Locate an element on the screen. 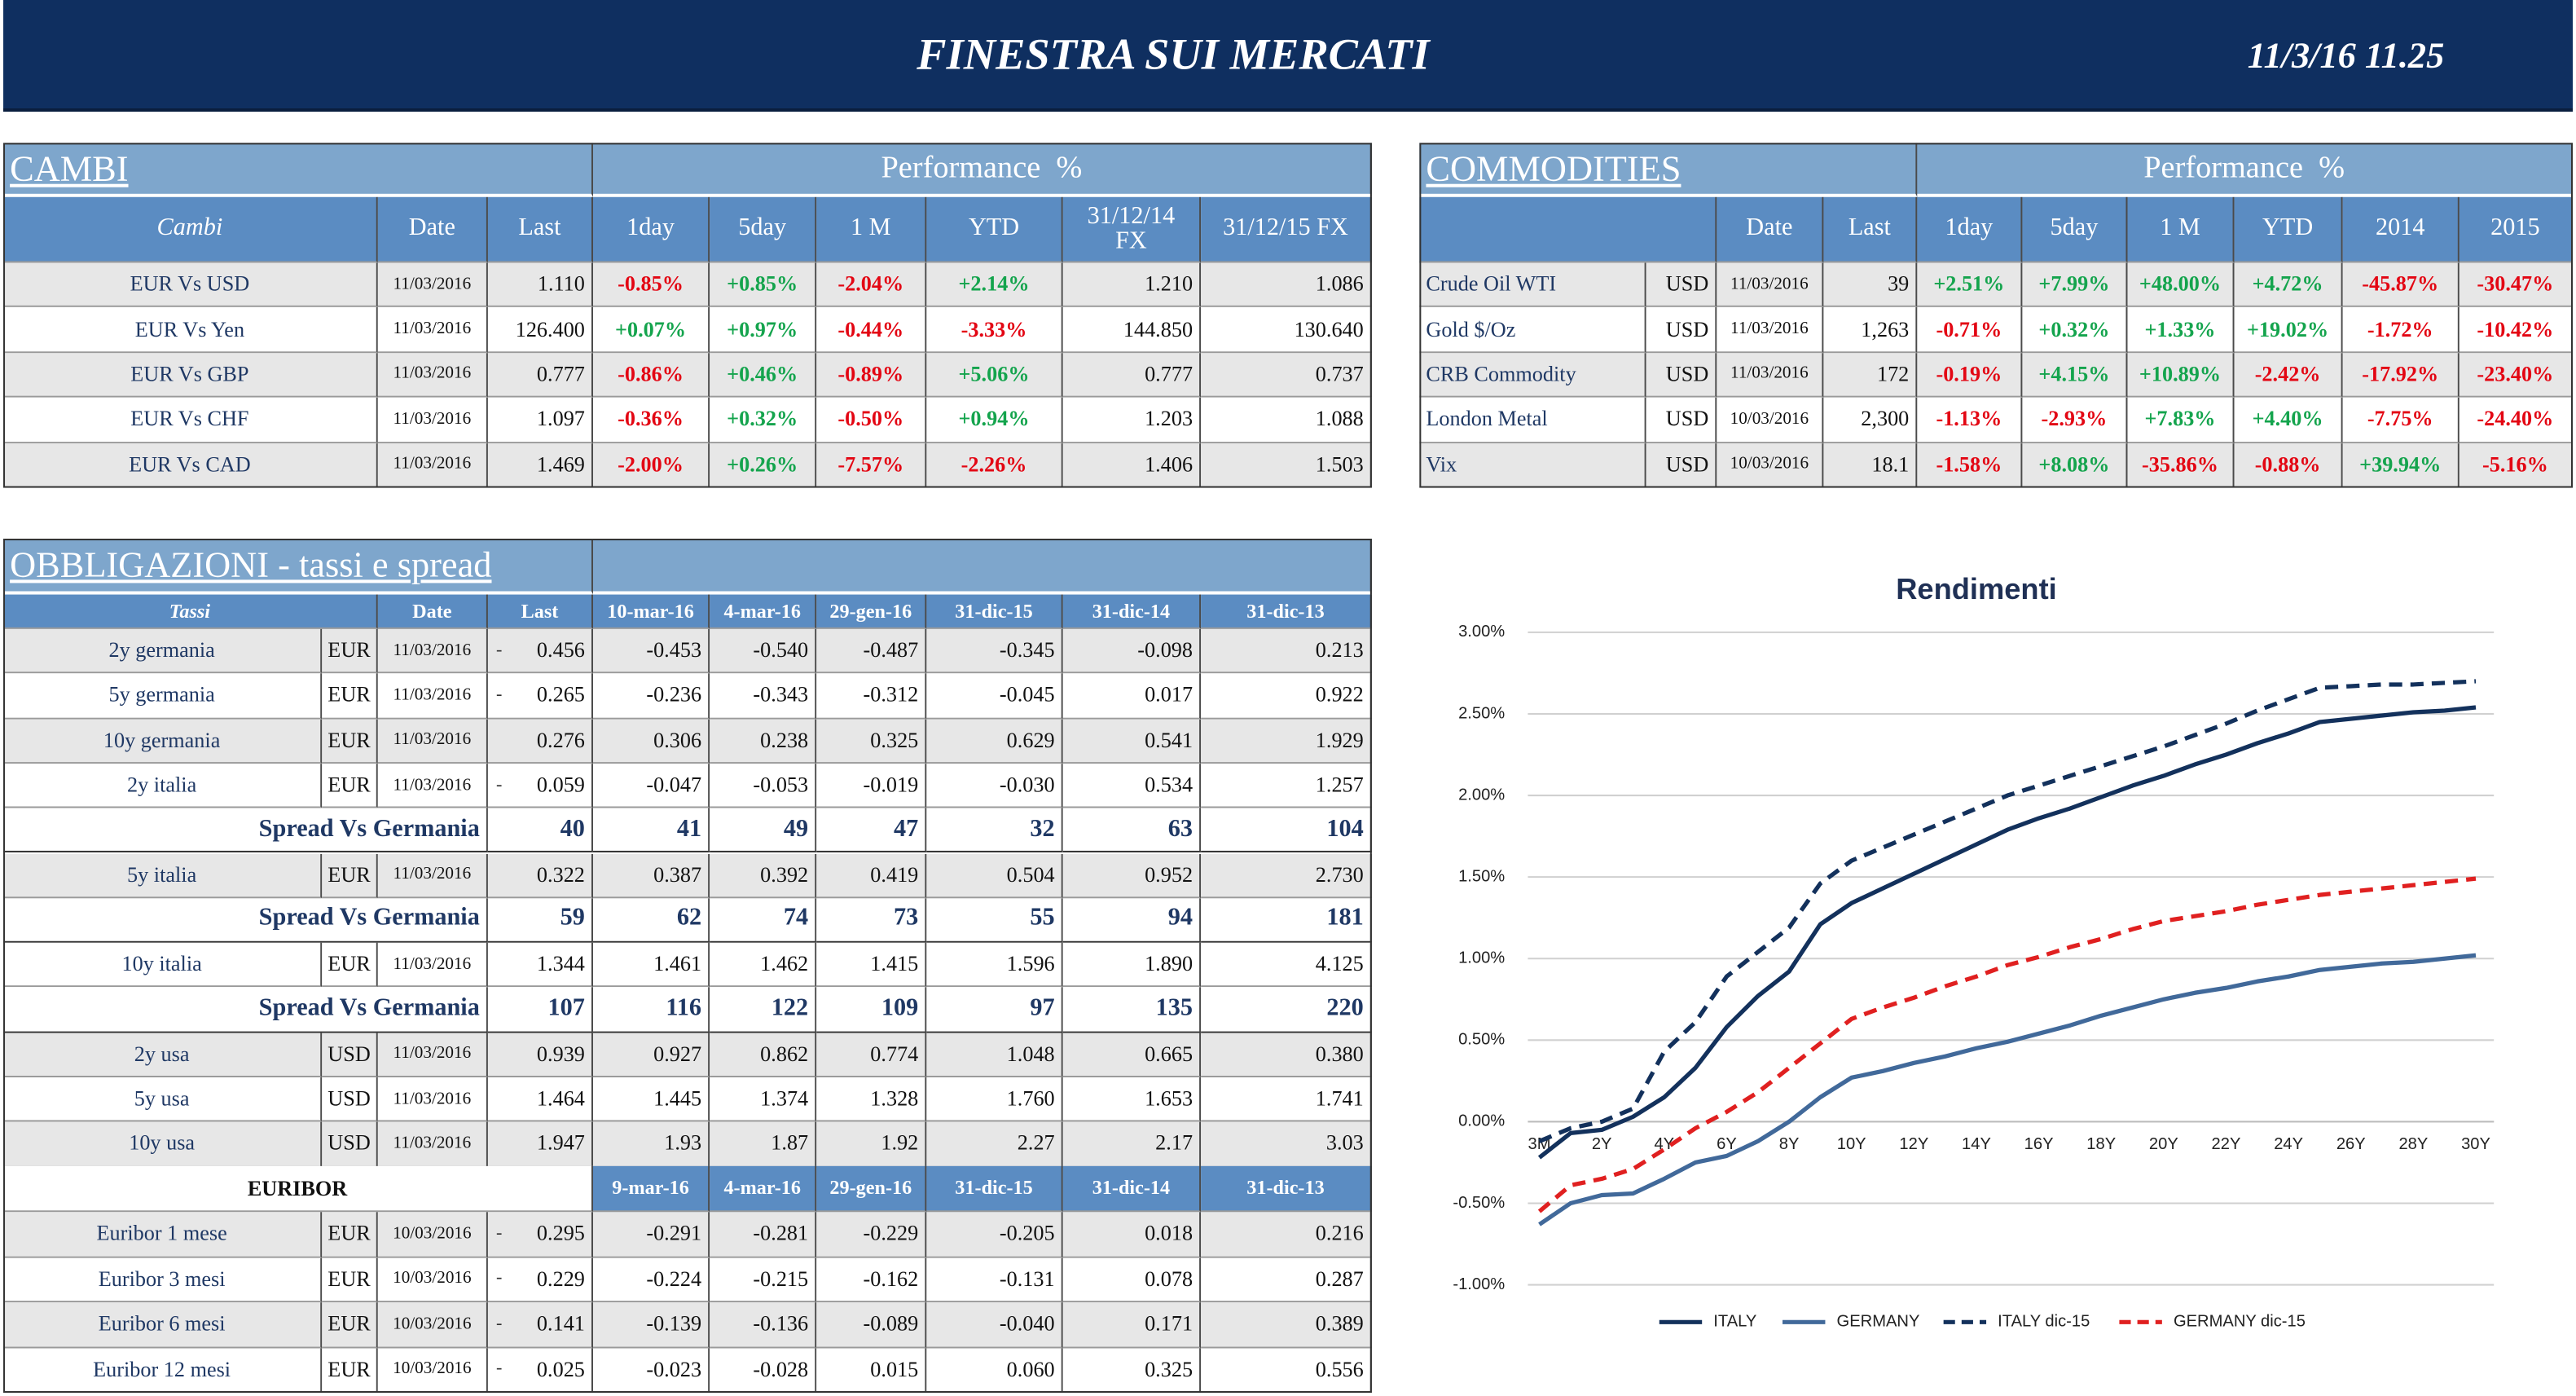  history-value: 1.741 is located at coordinates (1286, 1100).